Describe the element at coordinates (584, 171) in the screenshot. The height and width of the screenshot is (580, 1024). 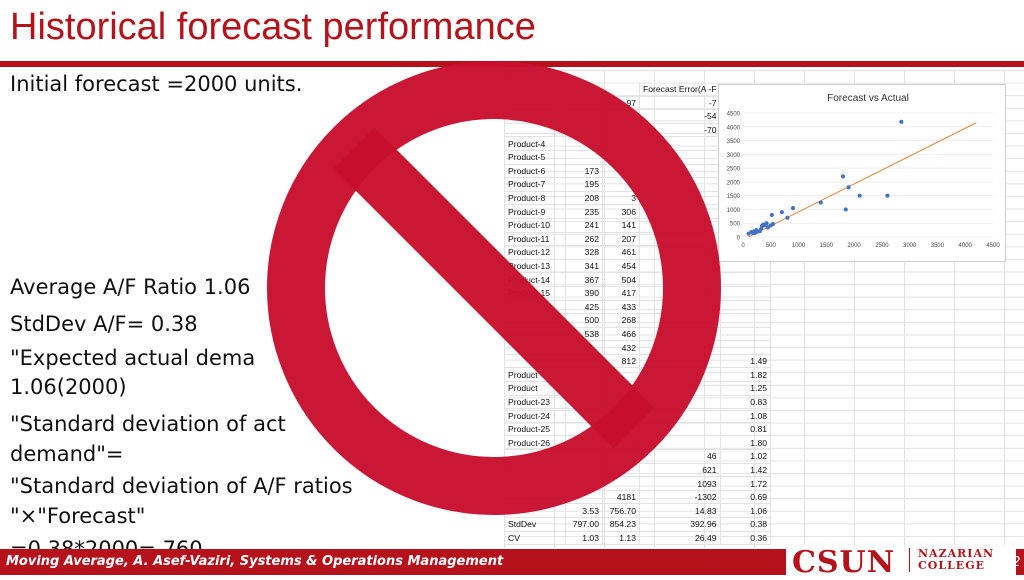
I see `table-cell: 173` at that location.